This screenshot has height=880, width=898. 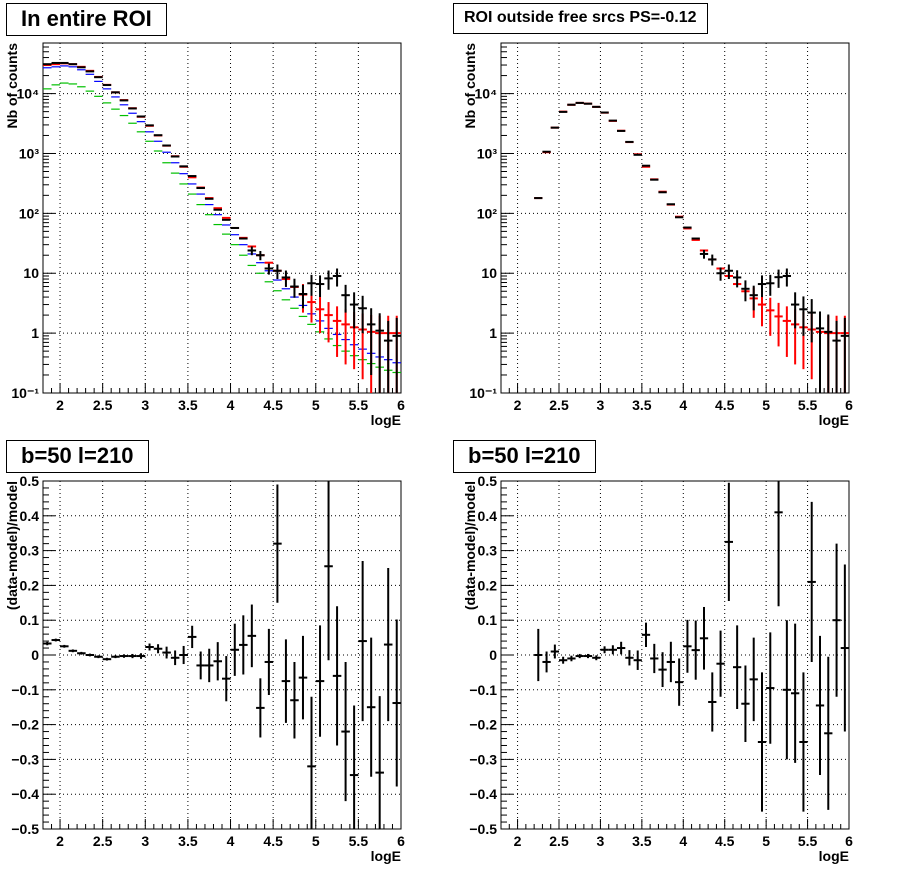 What do you see at coordinates (28, 94) in the screenshot?
I see `y-tick-label: 10⁴` at bounding box center [28, 94].